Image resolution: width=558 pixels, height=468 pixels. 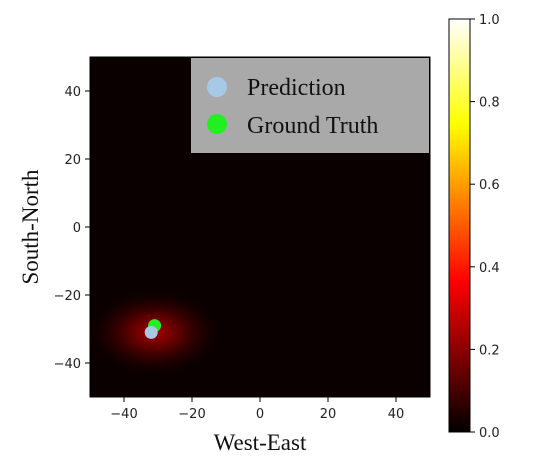 What do you see at coordinates (30, 227) in the screenshot?
I see `y-axis-title: South-North` at bounding box center [30, 227].